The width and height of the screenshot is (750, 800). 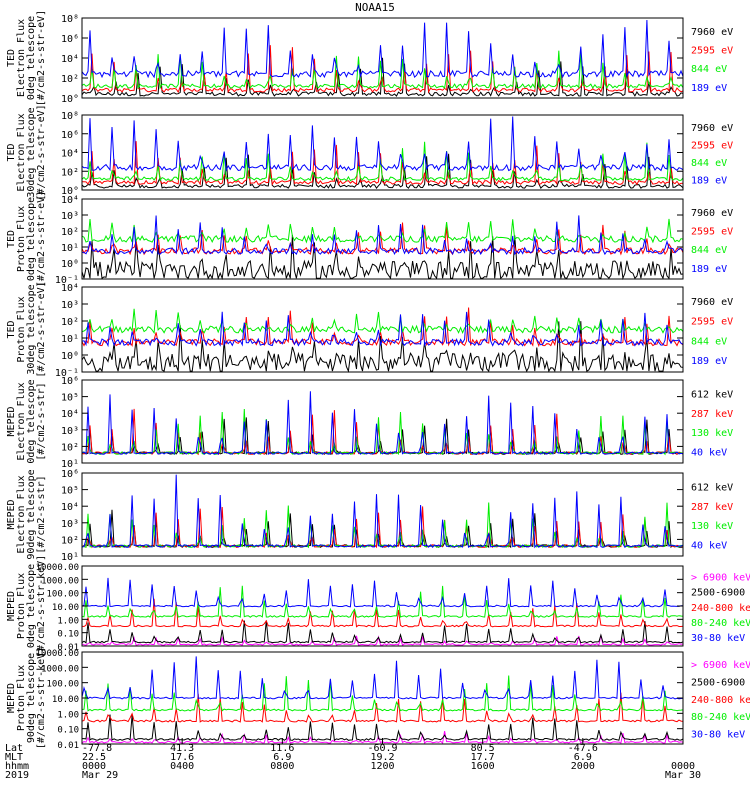 I want to click on y-tick-label: 1.00, so click(x=68, y=621).